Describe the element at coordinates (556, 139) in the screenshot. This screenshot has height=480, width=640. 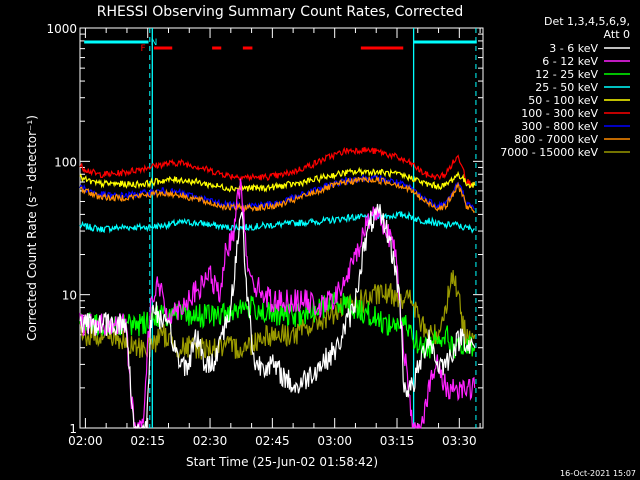
I see `legend-label: 800 - 7000 keV` at that location.